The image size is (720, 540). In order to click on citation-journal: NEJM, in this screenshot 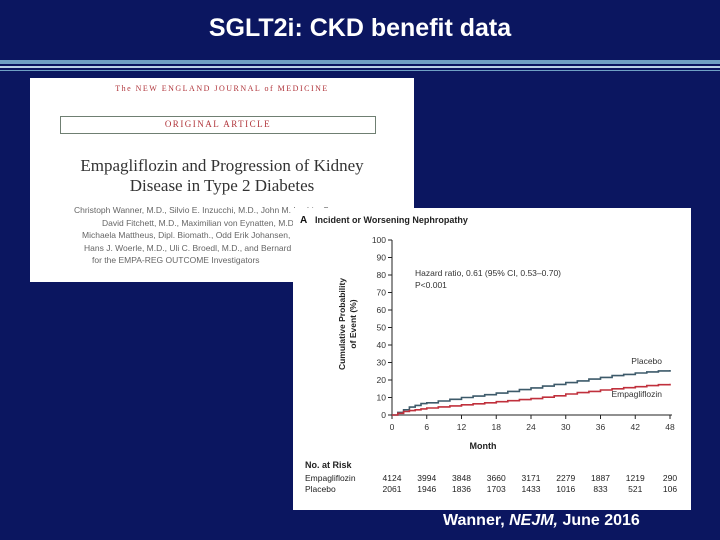, I will do `click(533, 520)`.